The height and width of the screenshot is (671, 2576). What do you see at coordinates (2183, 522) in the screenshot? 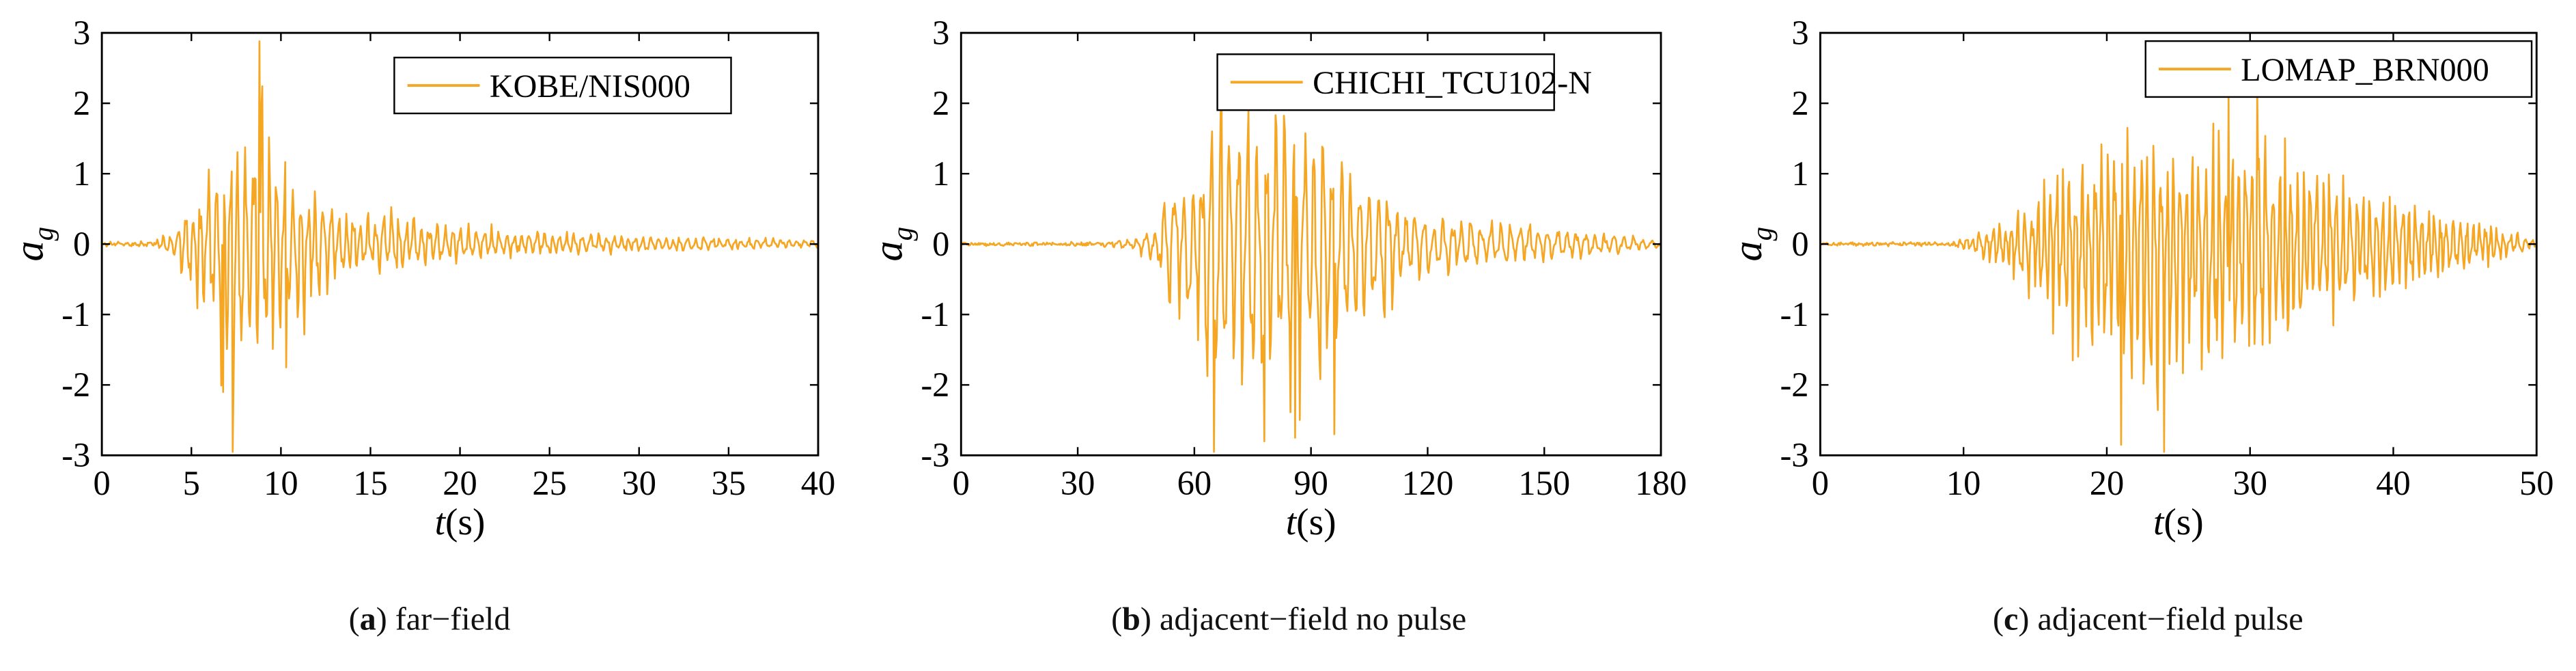
I see `x-axis-unit-c: (s)` at bounding box center [2183, 522].